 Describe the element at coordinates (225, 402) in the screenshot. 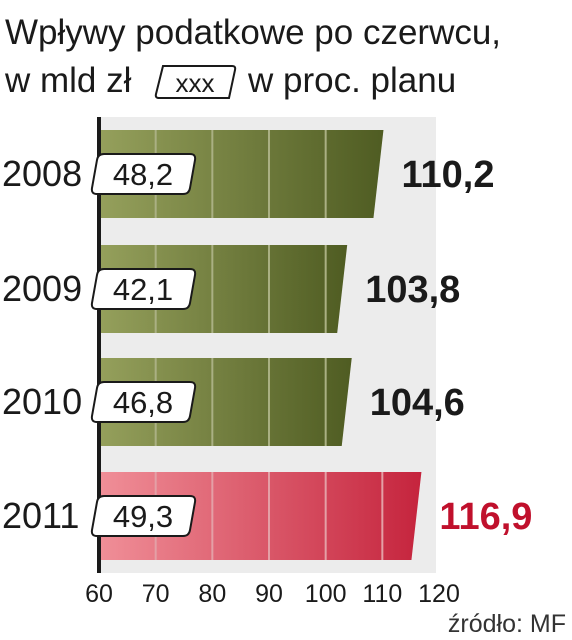

I see `bar-2010` at that location.